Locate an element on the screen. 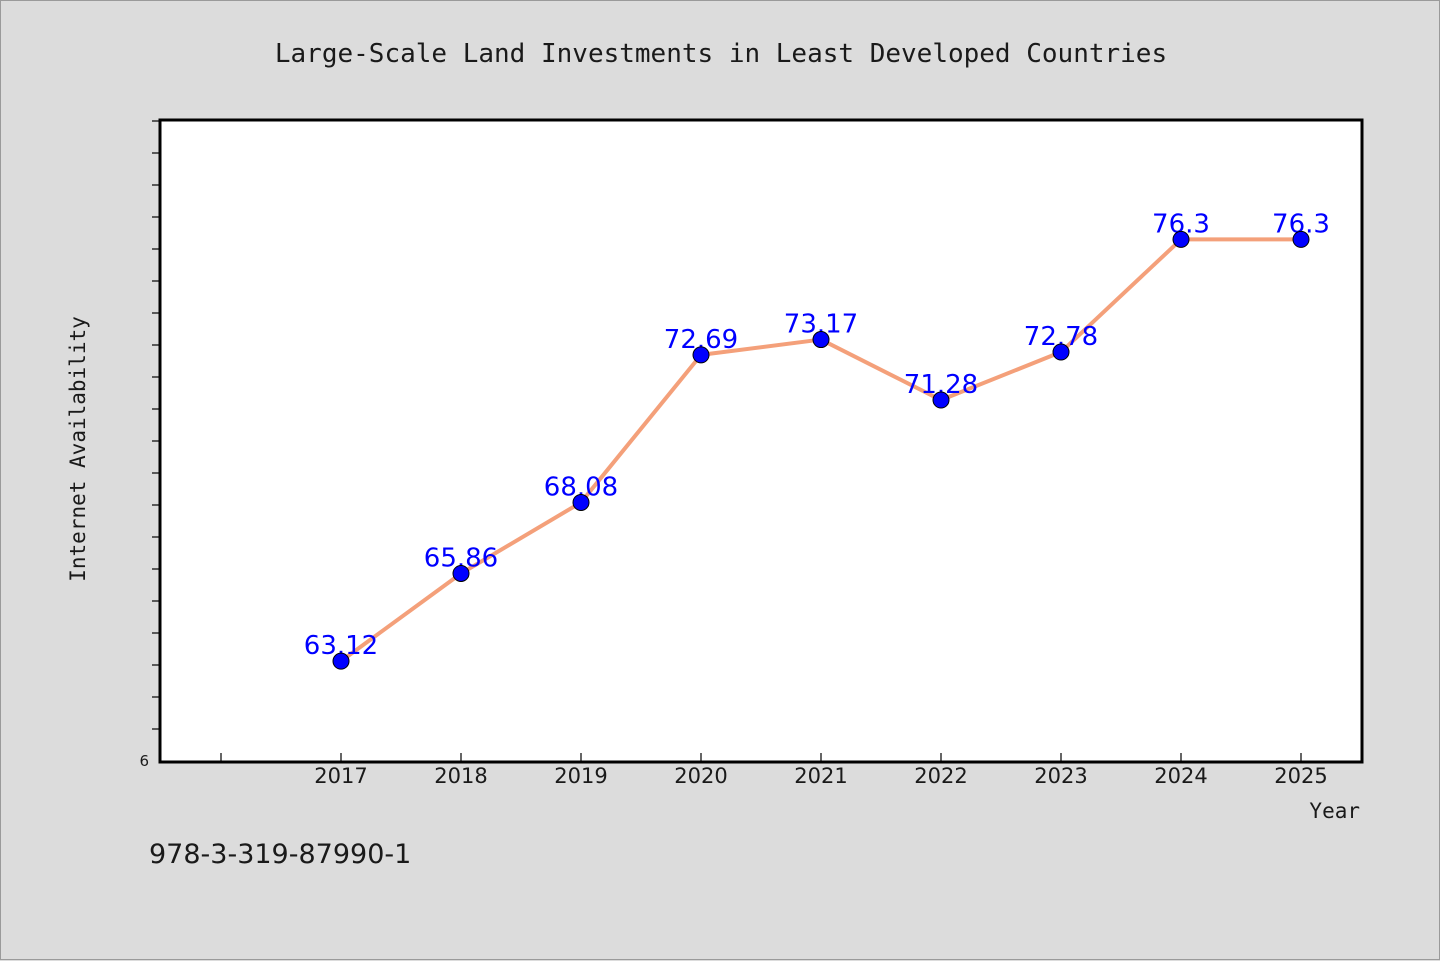 Image resolution: width=1440 pixels, height=961 pixels. y-axis-label: Internet Availability is located at coordinates (78, 449).